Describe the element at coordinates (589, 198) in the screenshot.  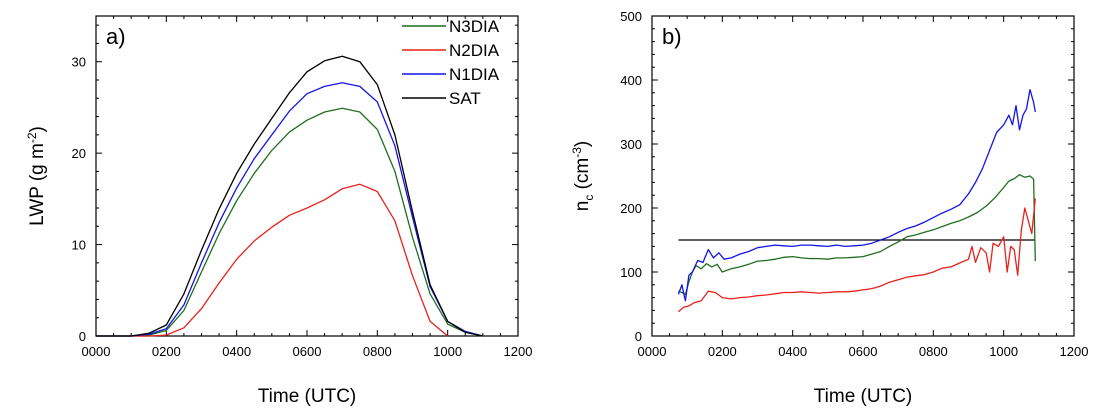
I see `y-axis-title-sub: c` at that location.